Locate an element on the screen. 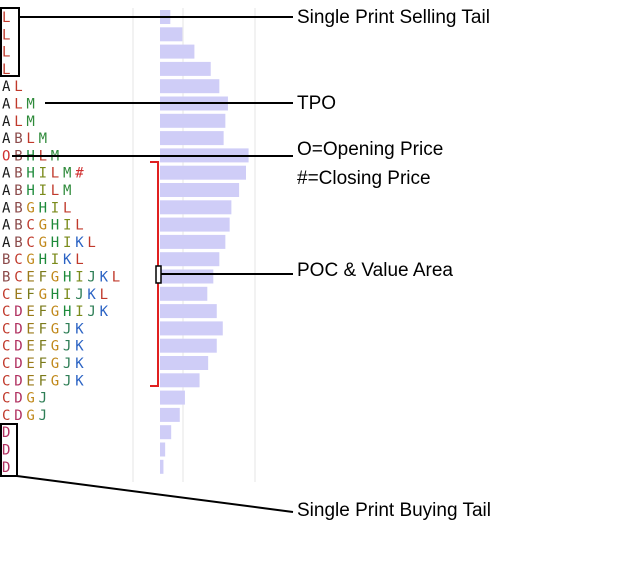  tpo-letter: # is located at coordinates (79, 174).